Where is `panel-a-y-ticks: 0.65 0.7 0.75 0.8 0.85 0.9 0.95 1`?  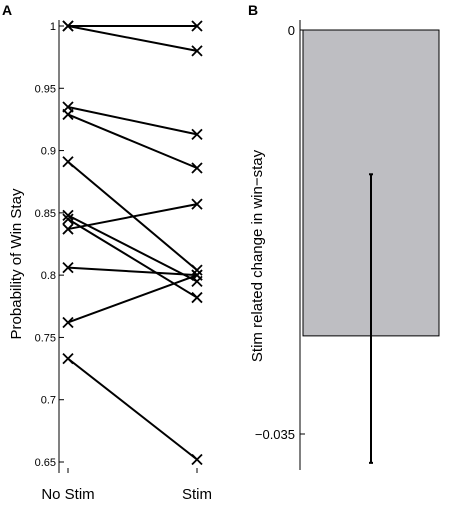 panel-a-y-ticks: 0.65 0.7 0.75 0.8 0.85 0.9 0.95 1 is located at coordinates (49, 245).